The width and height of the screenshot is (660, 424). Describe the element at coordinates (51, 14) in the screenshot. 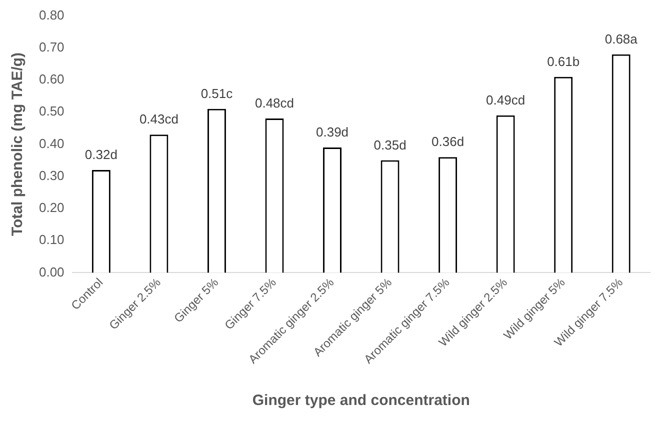

I see `y-tick-label: 0.80` at that location.